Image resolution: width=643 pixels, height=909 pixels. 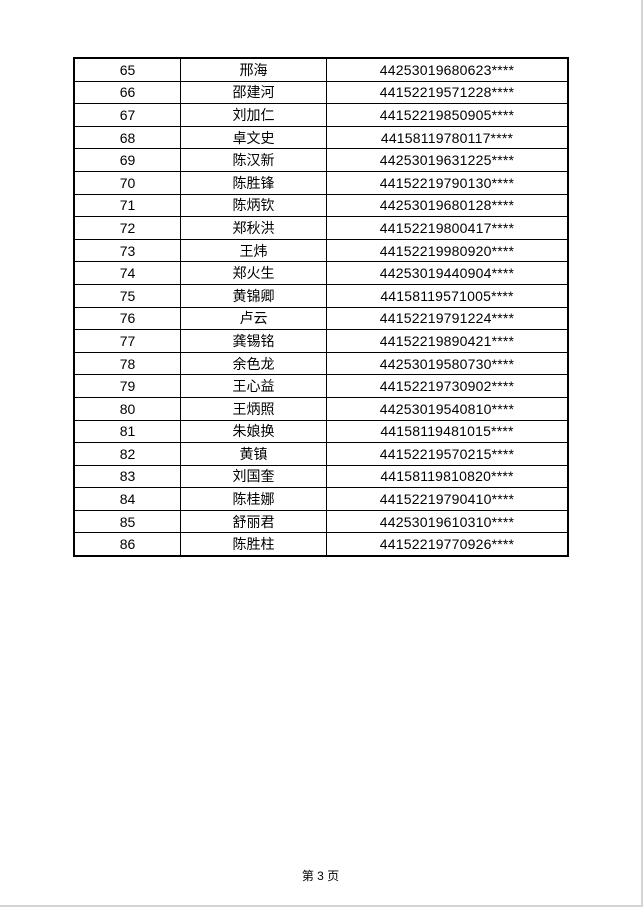 I want to click on row-index-cell: 74, so click(x=127, y=273).